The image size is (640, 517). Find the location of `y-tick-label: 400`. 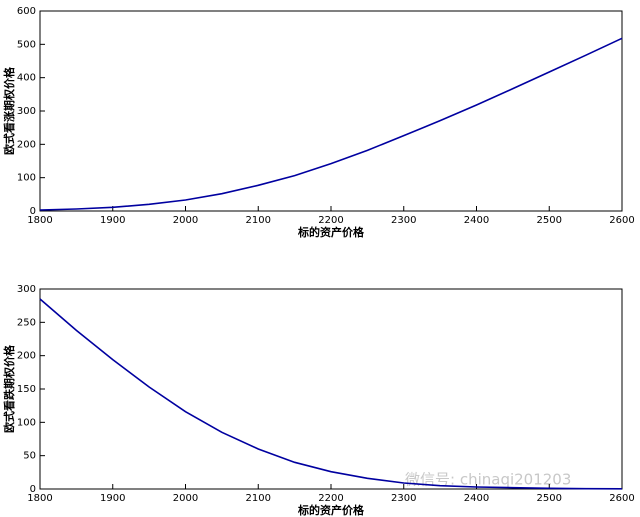

y-tick-label: 400 is located at coordinates (26, 78).